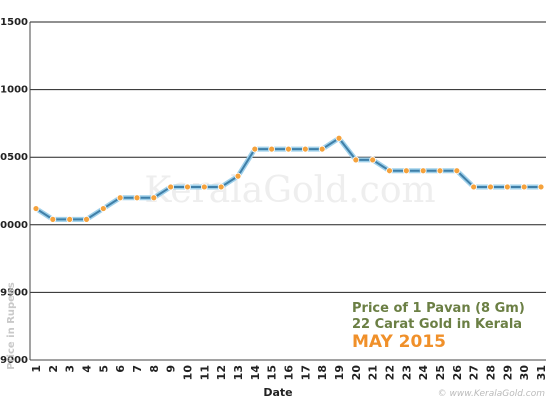 Image resolution: width=550 pixels, height=400 pixels. I want to click on y-tick-label: 20000, so click(14, 225).